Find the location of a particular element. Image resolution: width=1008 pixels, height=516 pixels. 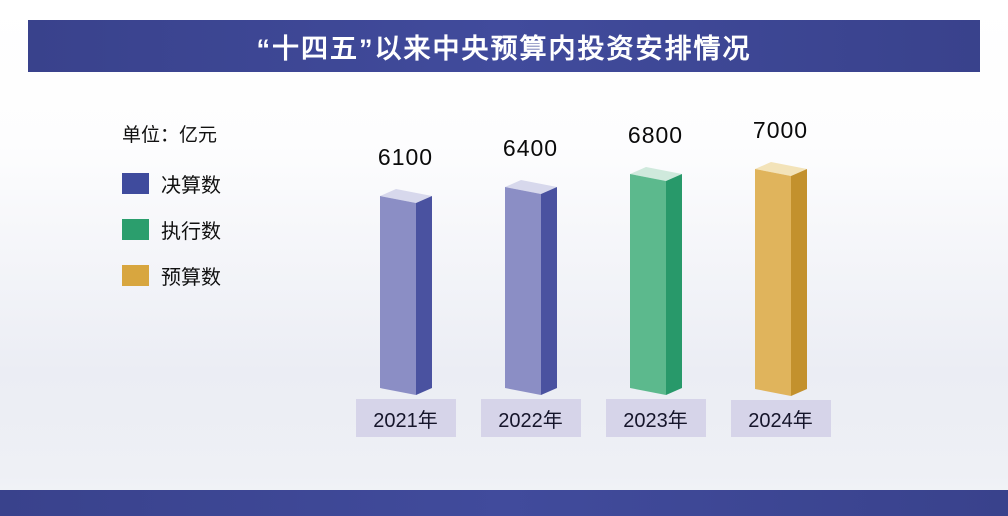

x-axis-label-box: 2024年 is located at coordinates (780, 418).